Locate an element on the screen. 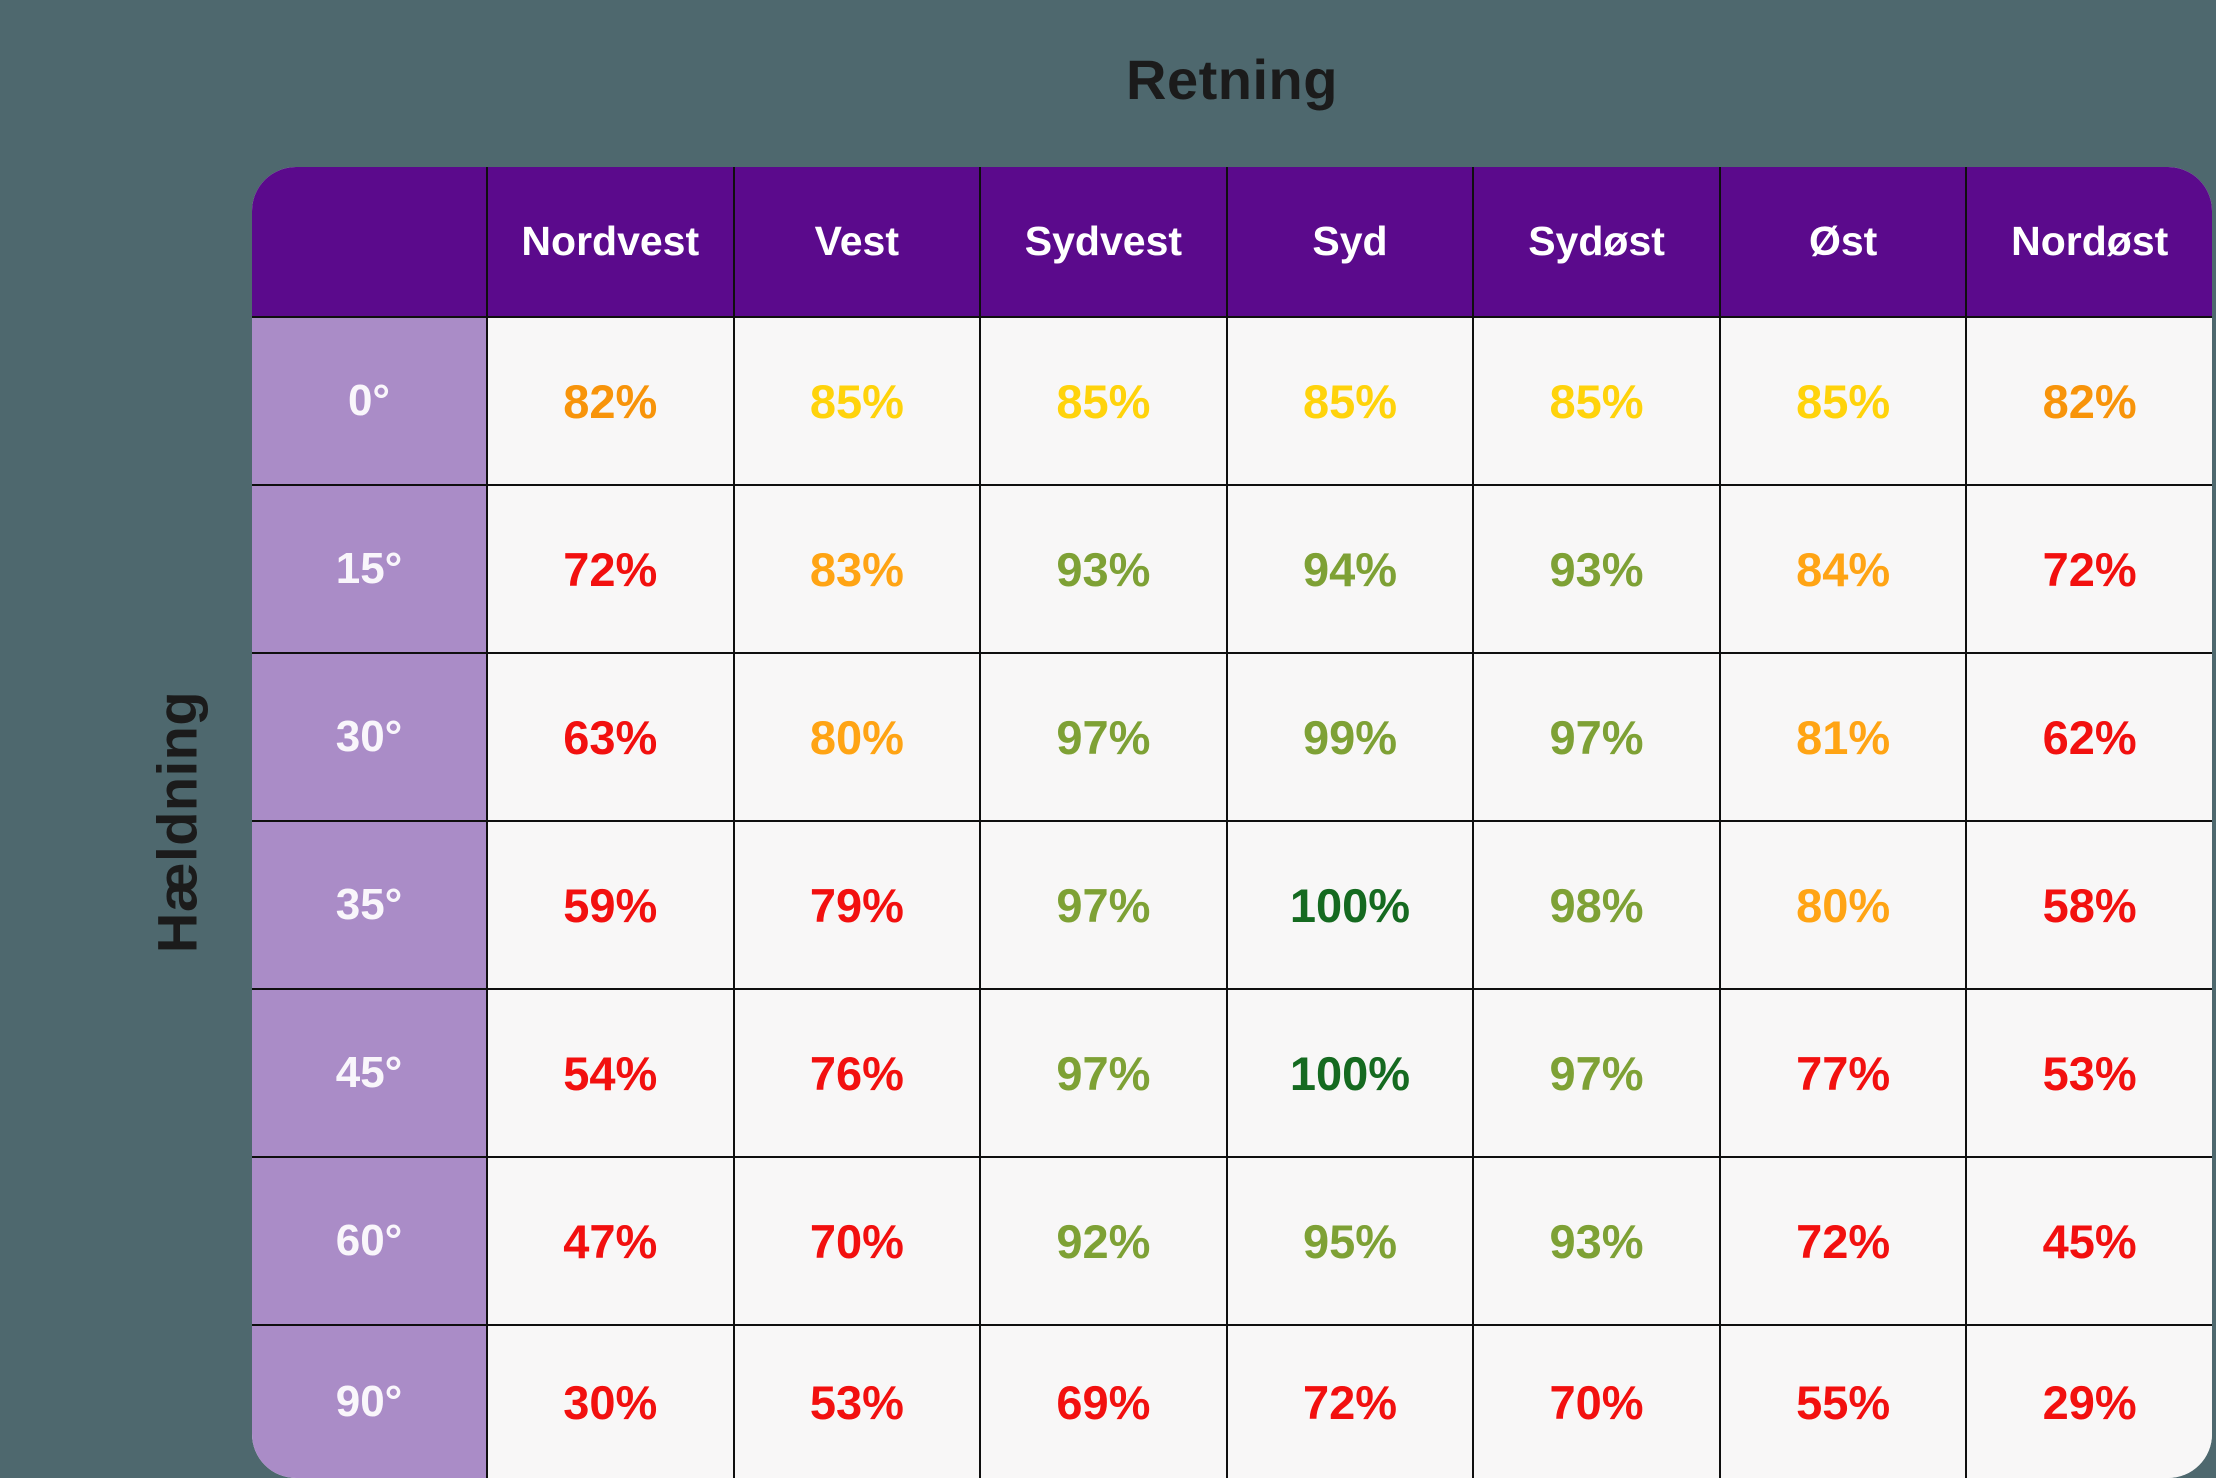  corner-cell is located at coordinates (369, 241).